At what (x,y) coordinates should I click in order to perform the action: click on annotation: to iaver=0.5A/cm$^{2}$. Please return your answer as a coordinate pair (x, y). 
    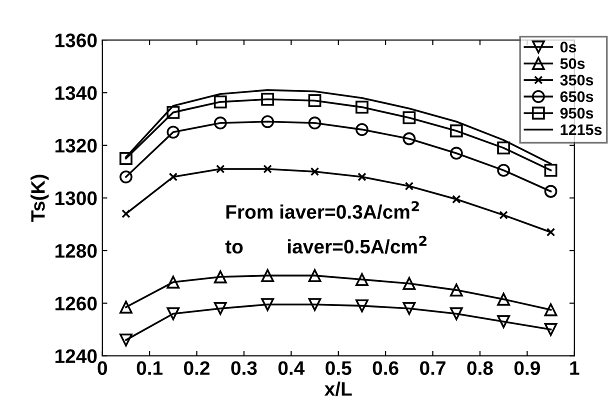
    Looking at the image, I should click on (325, 245).